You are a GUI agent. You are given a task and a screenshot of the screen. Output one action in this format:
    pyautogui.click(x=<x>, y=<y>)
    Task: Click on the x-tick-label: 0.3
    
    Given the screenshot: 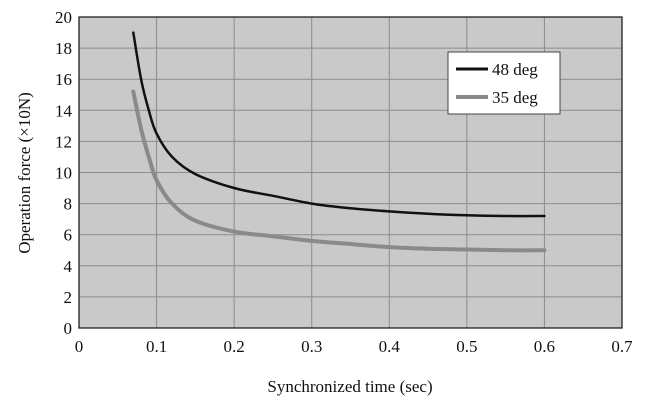 What is the action you would take?
    pyautogui.click(x=311, y=346)
    